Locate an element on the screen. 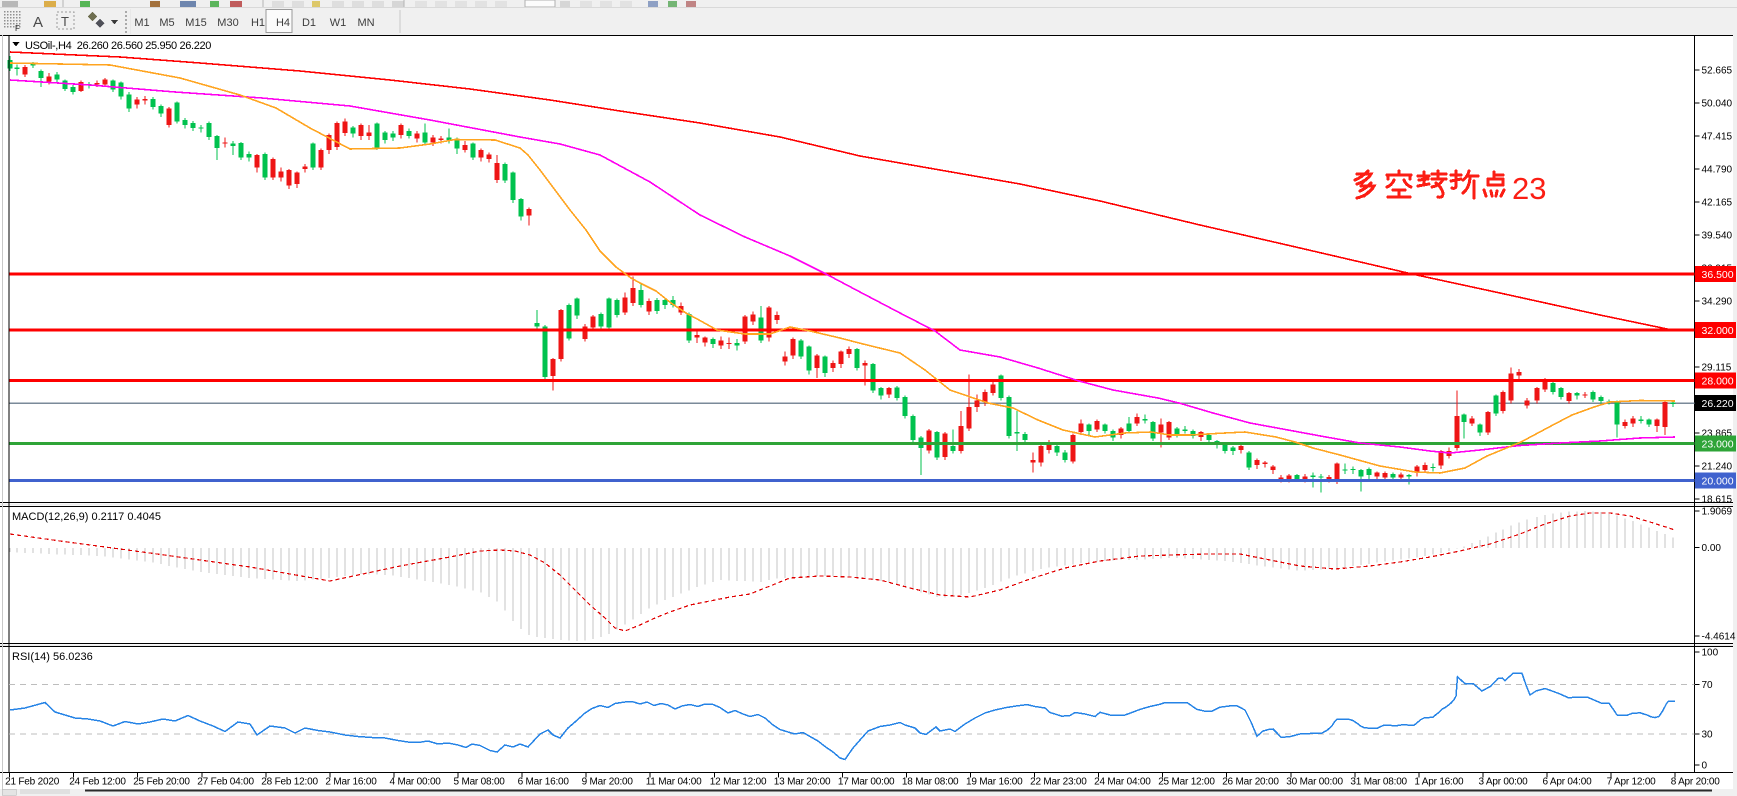  svg-text: -4.4614 is located at coordinates (1719, 637).